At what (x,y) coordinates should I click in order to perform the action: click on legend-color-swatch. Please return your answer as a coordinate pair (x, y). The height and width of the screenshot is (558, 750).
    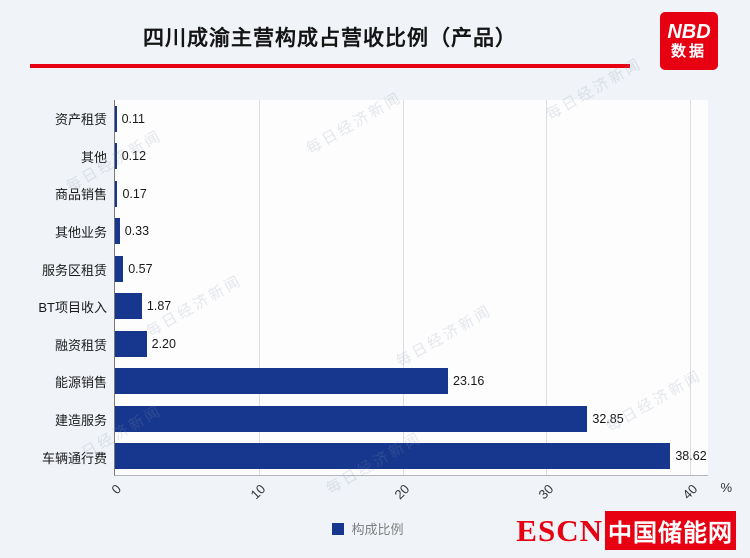
    Looking at the image, I should click on (338, 528).